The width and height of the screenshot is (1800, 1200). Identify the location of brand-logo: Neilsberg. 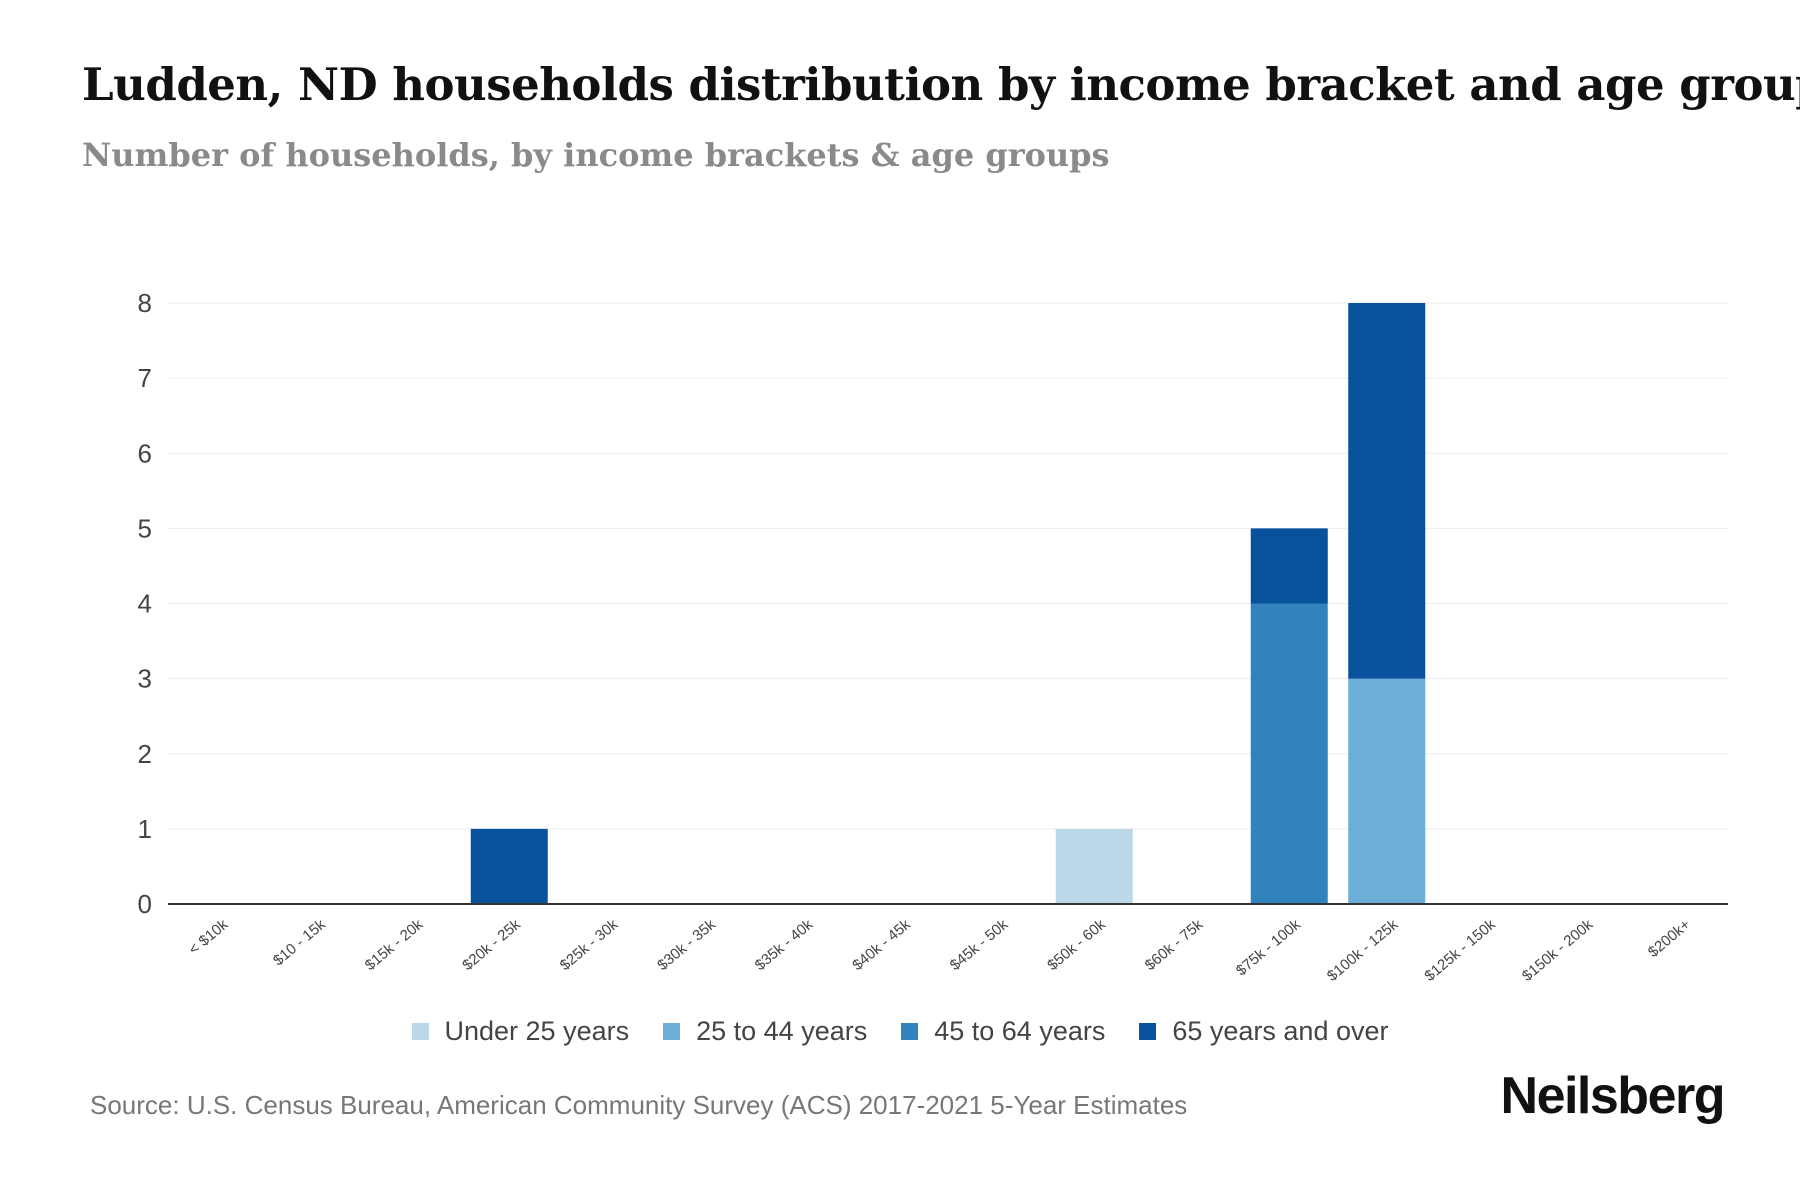
(1613, 1096).